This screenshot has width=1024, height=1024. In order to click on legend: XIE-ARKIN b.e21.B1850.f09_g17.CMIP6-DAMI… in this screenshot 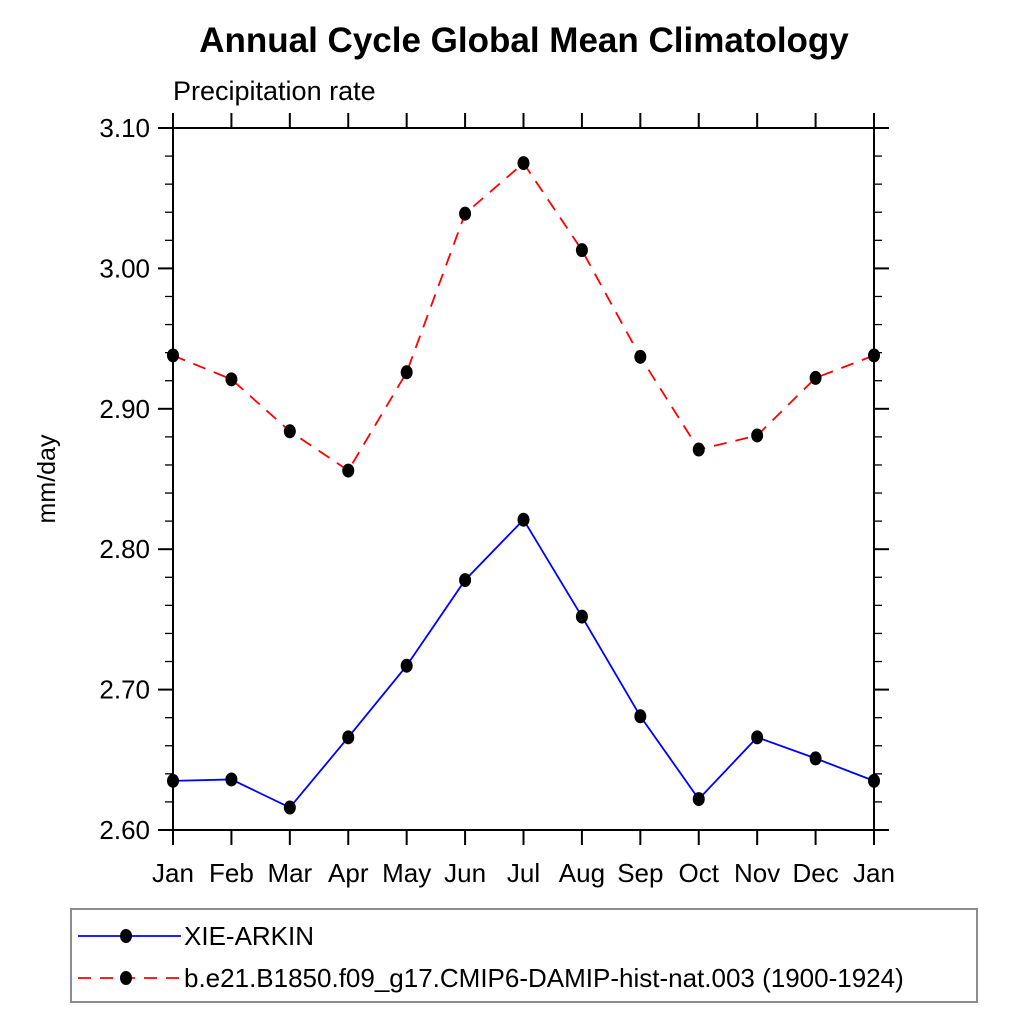, I will do `click(524, 955)`.